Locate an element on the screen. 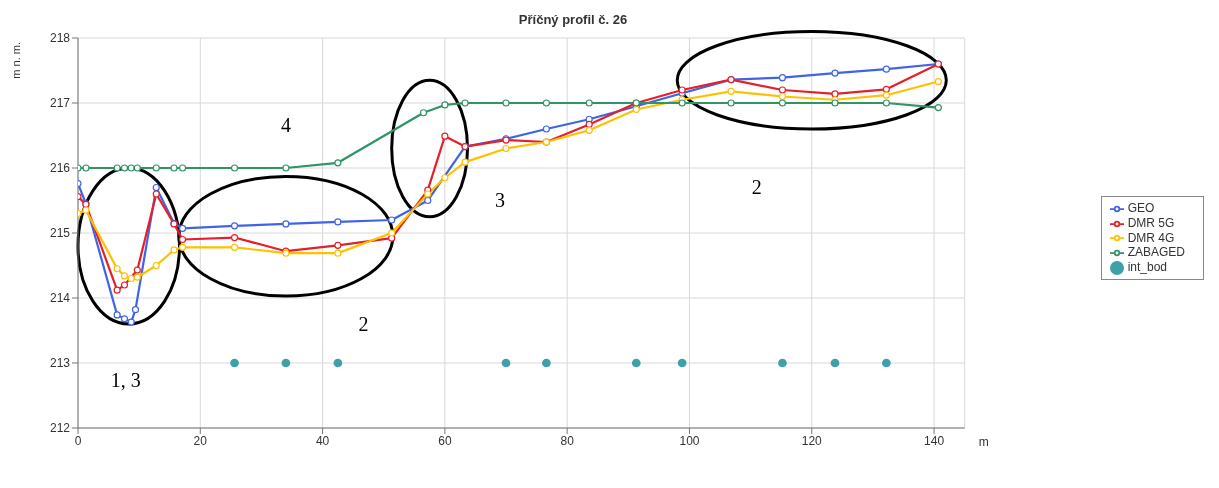 This screenshot has width=1219, height=488. chart-title: Příčný profil č. 26 is located at coordinates (573, 19).